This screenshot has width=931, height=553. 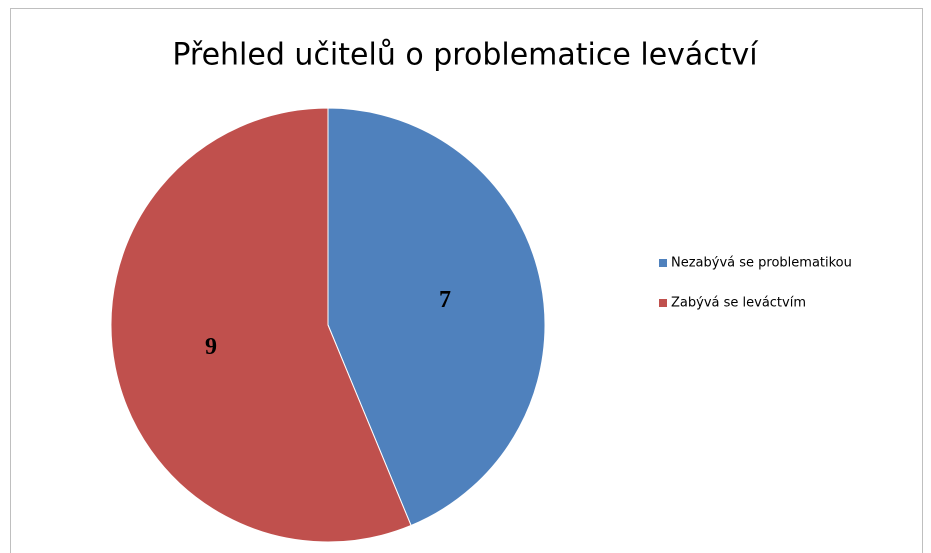 I want to click on chart-title: Přehled učitelů o problematice leváctví, so click(x=465, y=55).